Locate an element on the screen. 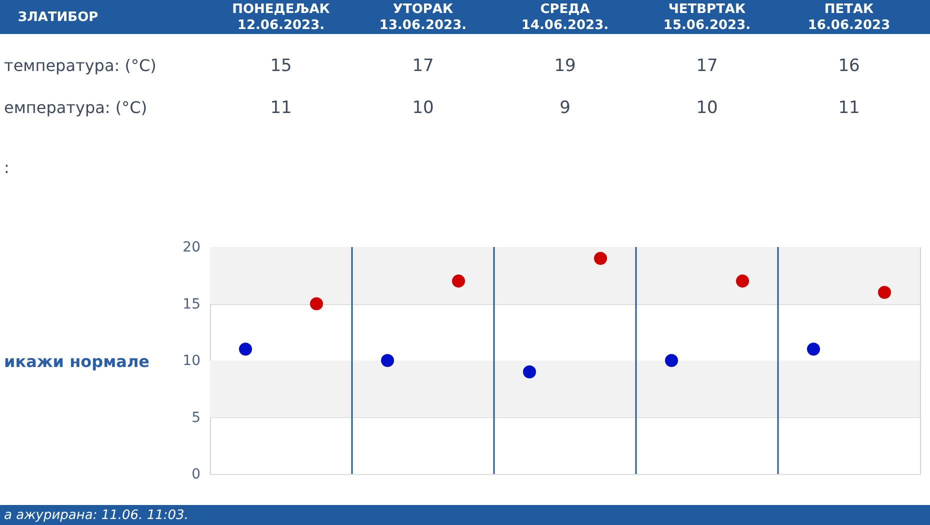 The image size is (930, 525). text: икажи нормале is located at coordinates (77, 361).